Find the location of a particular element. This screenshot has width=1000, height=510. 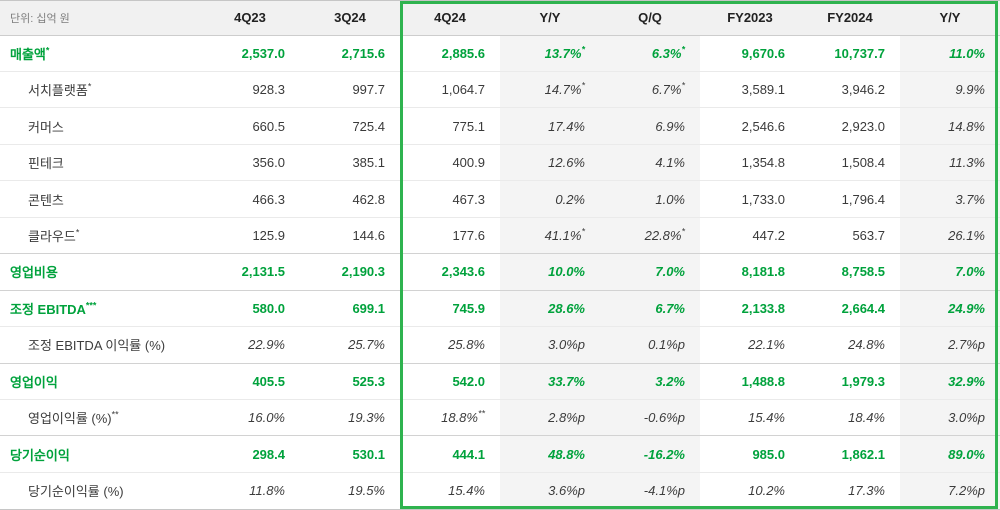

cell-search-platform-3q24: 997.7 is located at coordinates (350, 89).